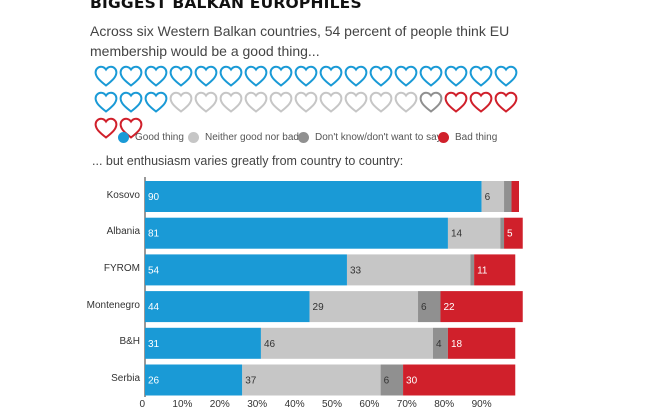  I want to click on data-label: 4, so click(439, 344).